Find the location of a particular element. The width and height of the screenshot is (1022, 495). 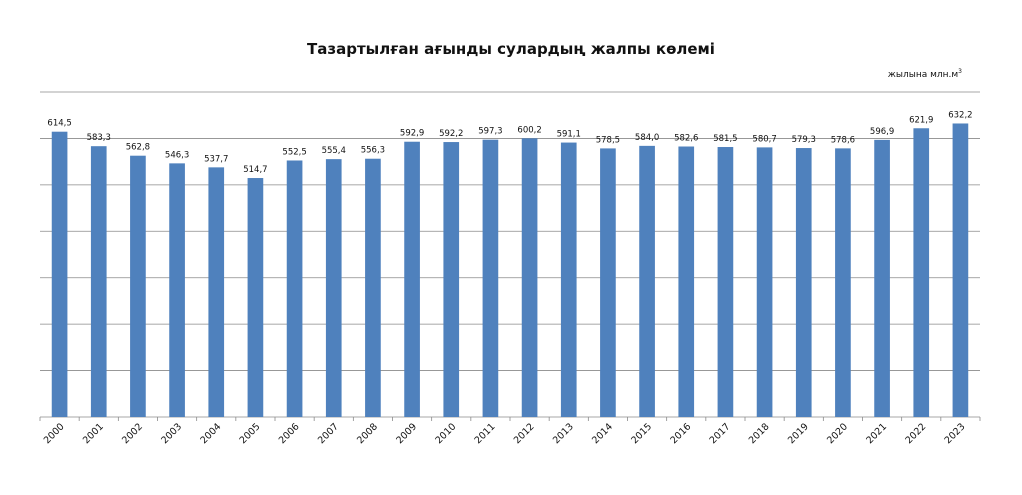

x-tick-label-2001: 2001 is located at coordinates (93, 433).